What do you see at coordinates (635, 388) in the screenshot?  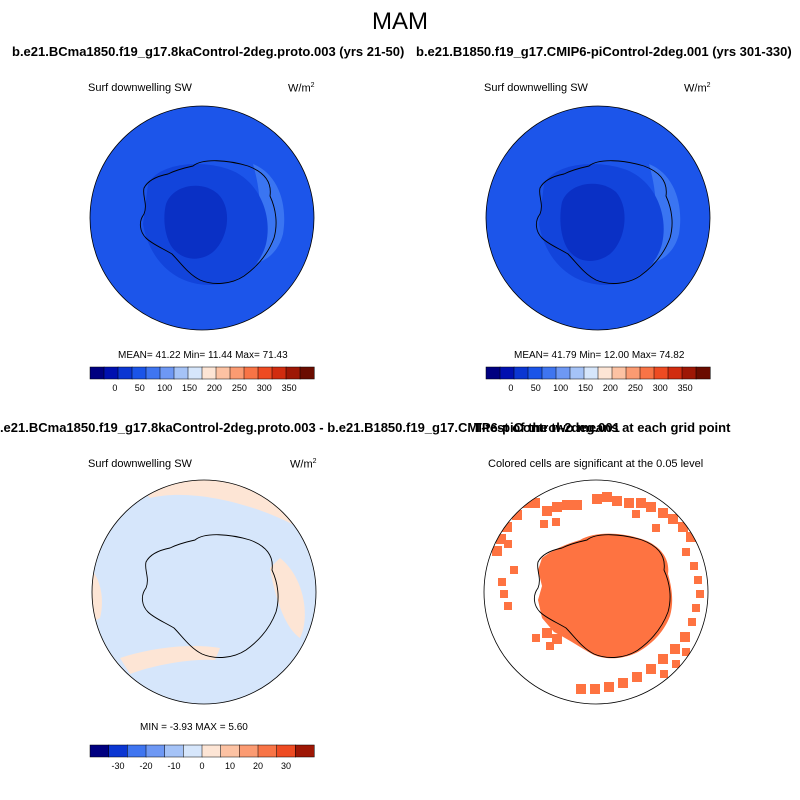 I see `panel2-colorbar-tick-label: 250` at bounding box center [635, 388].